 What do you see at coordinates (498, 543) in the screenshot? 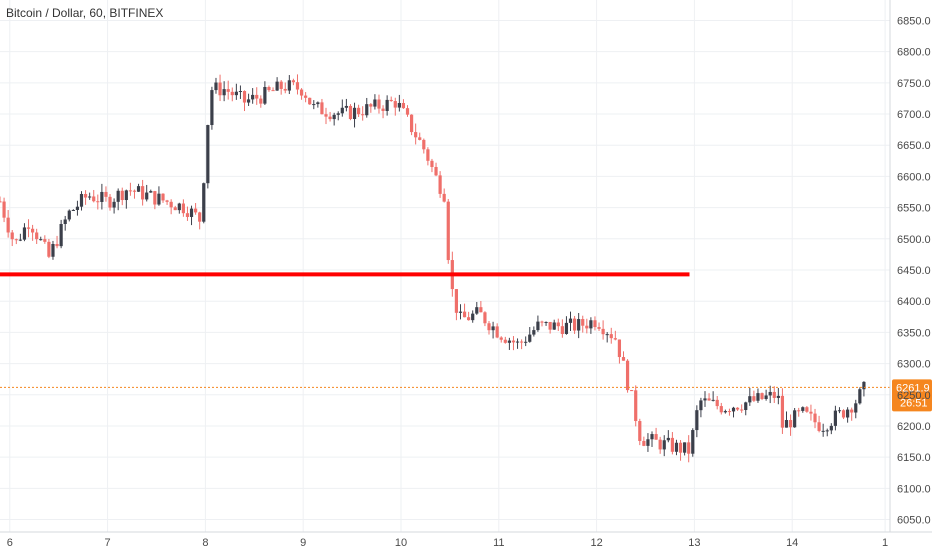
I see `x-tick-label: 11` at bounding box center [498, 543].